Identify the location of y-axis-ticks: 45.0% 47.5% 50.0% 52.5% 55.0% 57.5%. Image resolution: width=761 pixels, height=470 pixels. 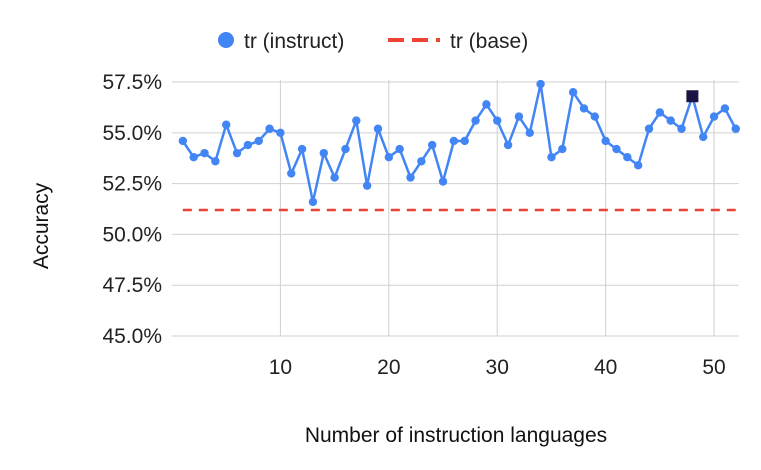
(132, 209).